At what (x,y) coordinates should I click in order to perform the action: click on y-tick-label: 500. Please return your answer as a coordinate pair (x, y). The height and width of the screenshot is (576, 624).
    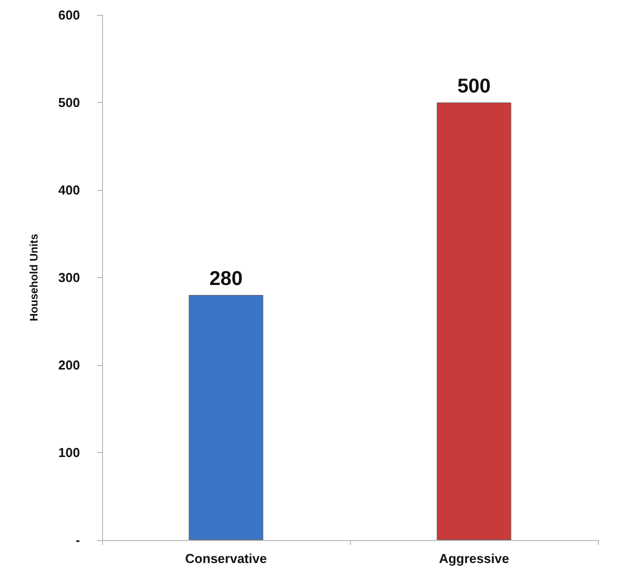
    Looking at the image, I should click on (69, 102).